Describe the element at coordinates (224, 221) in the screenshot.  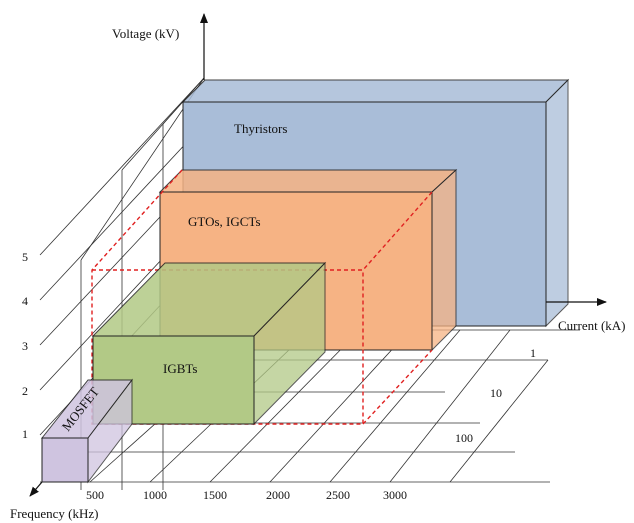
I see `gtos-igcts-label: GTOs, IGCTs` at that location.